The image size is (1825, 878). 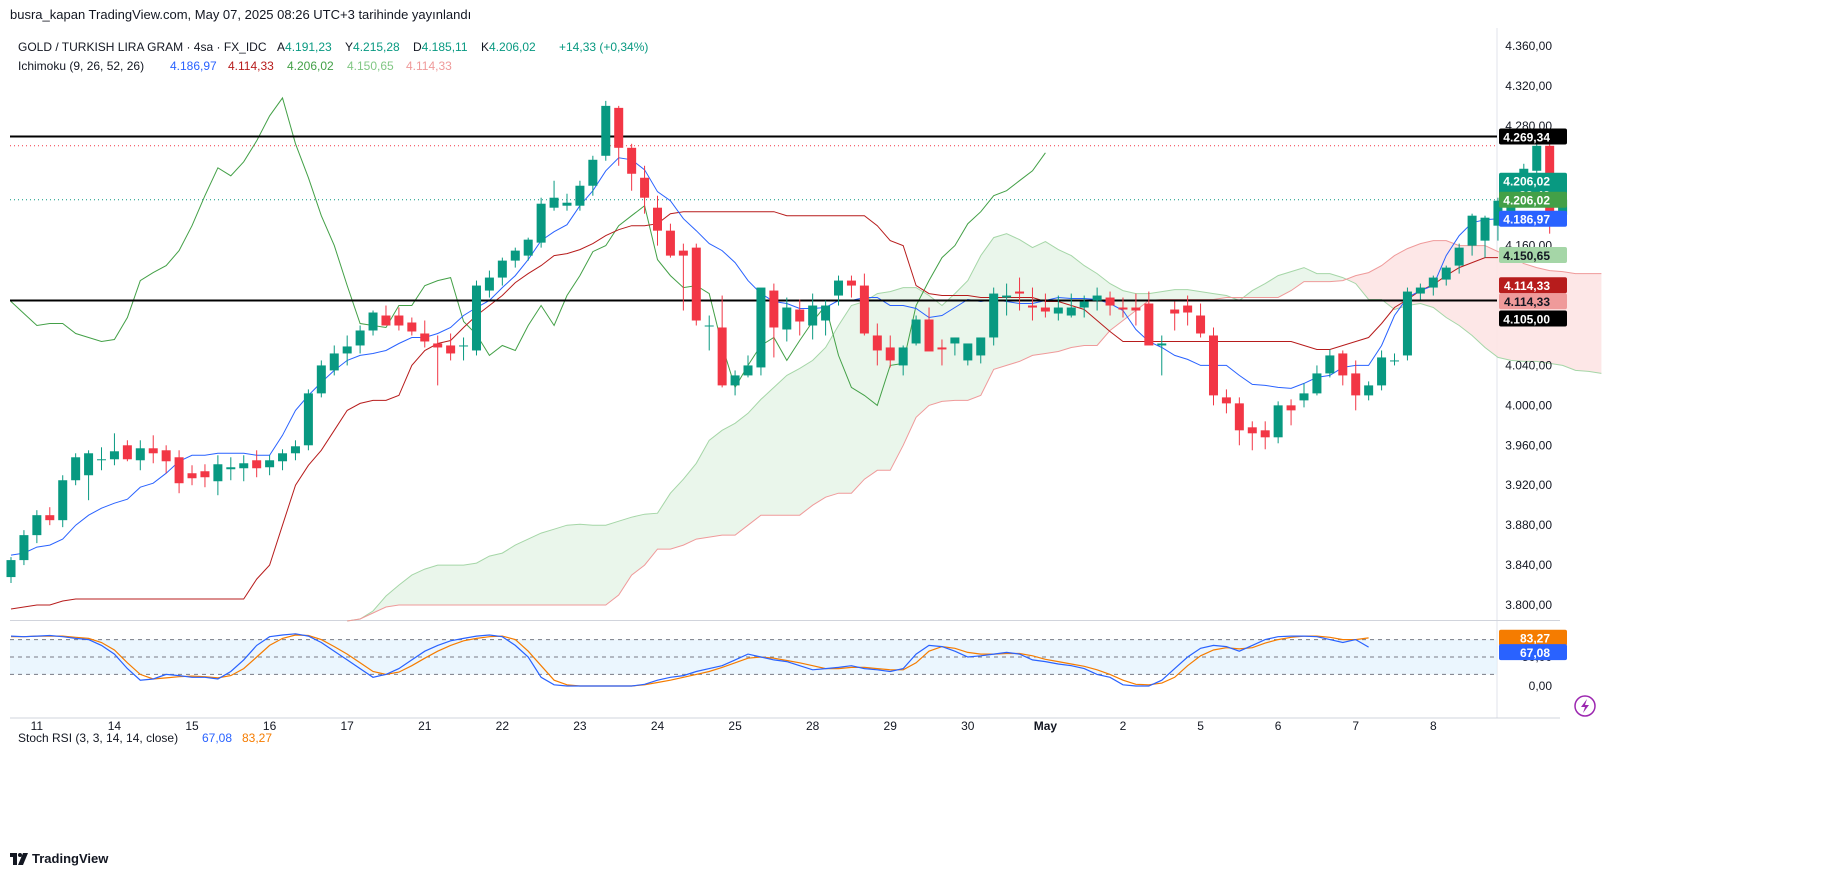 I want to click on stoch-rsi-pane: 50,000,00, so click(x=781, y=663).